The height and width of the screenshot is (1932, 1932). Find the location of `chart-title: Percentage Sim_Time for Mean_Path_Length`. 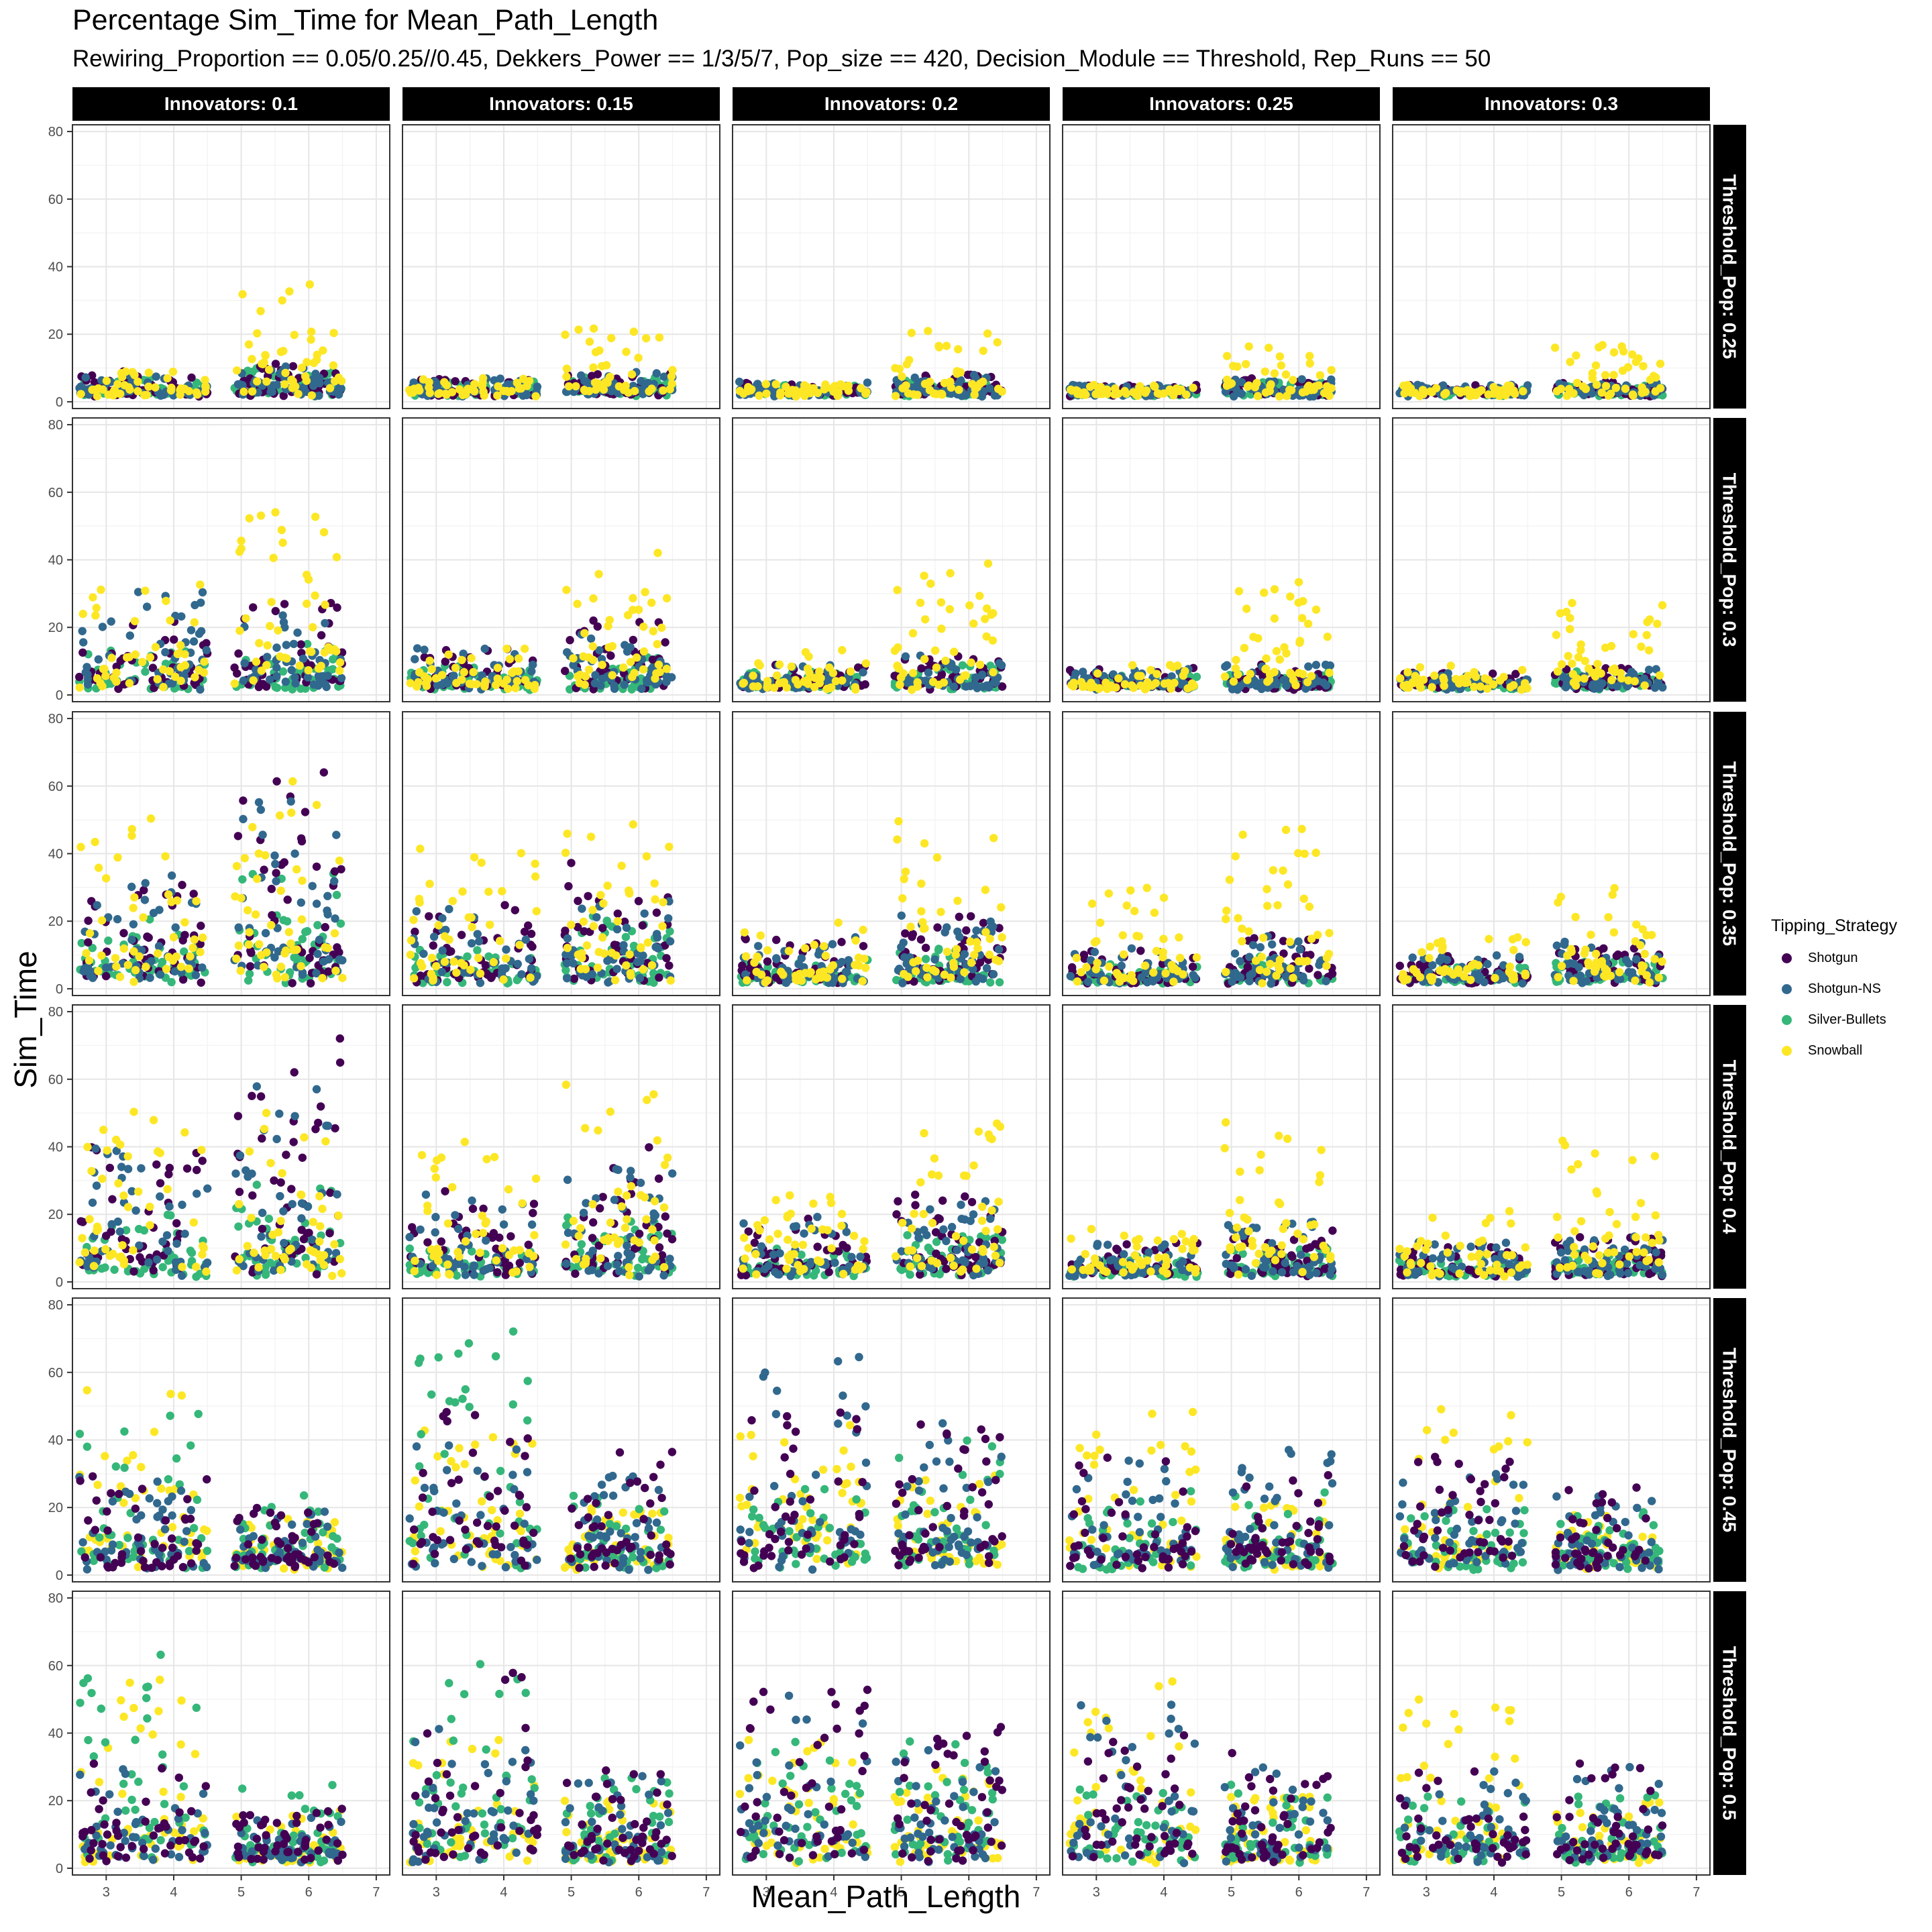

chart-title: Percentage Sim_Time for Mean_Path_Length is located at coordinates (365, 20).